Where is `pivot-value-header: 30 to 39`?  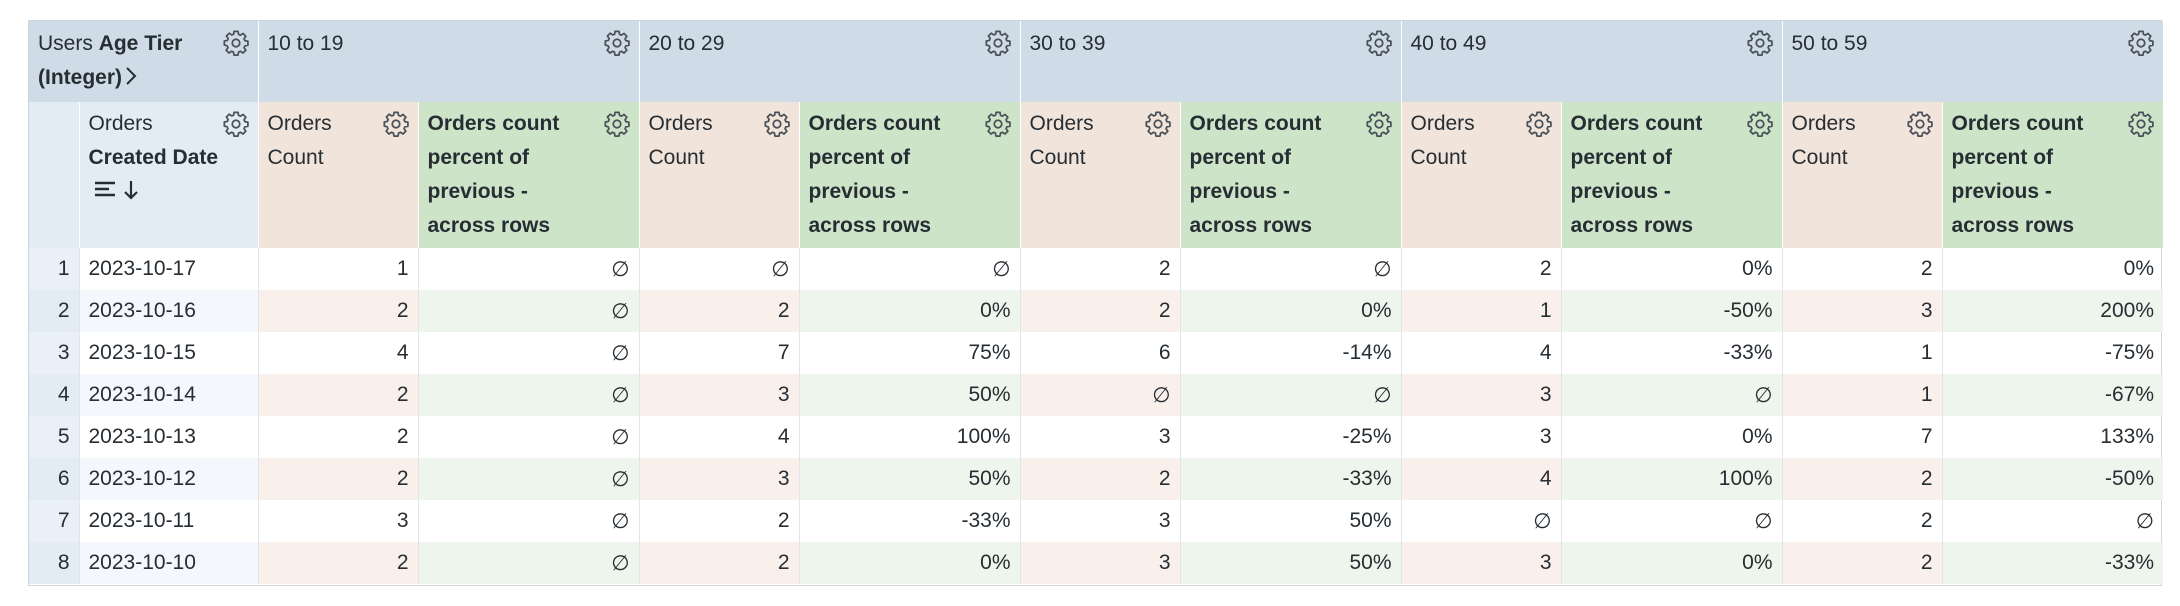 pivot-value-header: 30 to 39 is located at coordinates (1210, 61).